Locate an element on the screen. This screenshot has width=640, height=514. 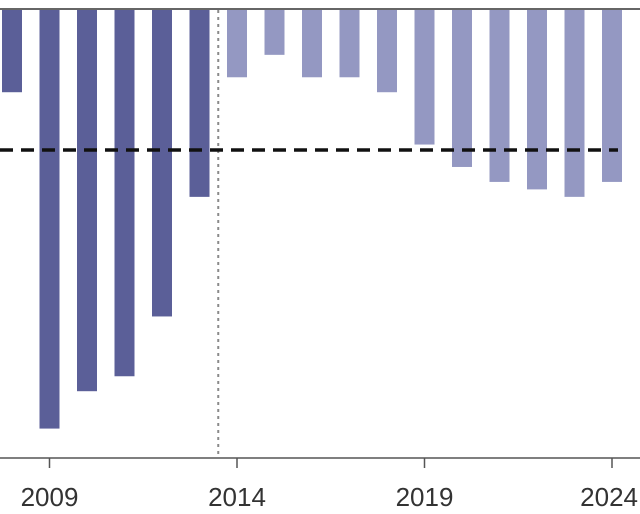
bar-2023 is located at coordinates (574, 103).